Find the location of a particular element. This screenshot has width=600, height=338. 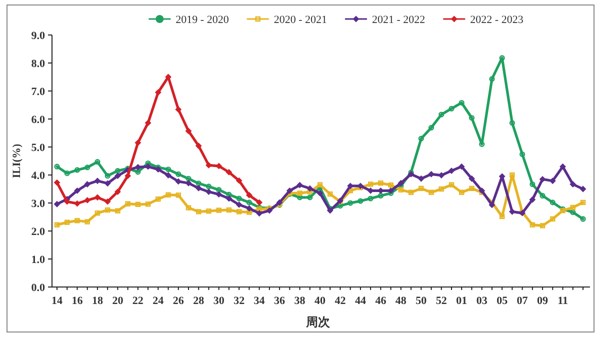

y-tick-label: 2.0 is located at coordinates (38, 232).